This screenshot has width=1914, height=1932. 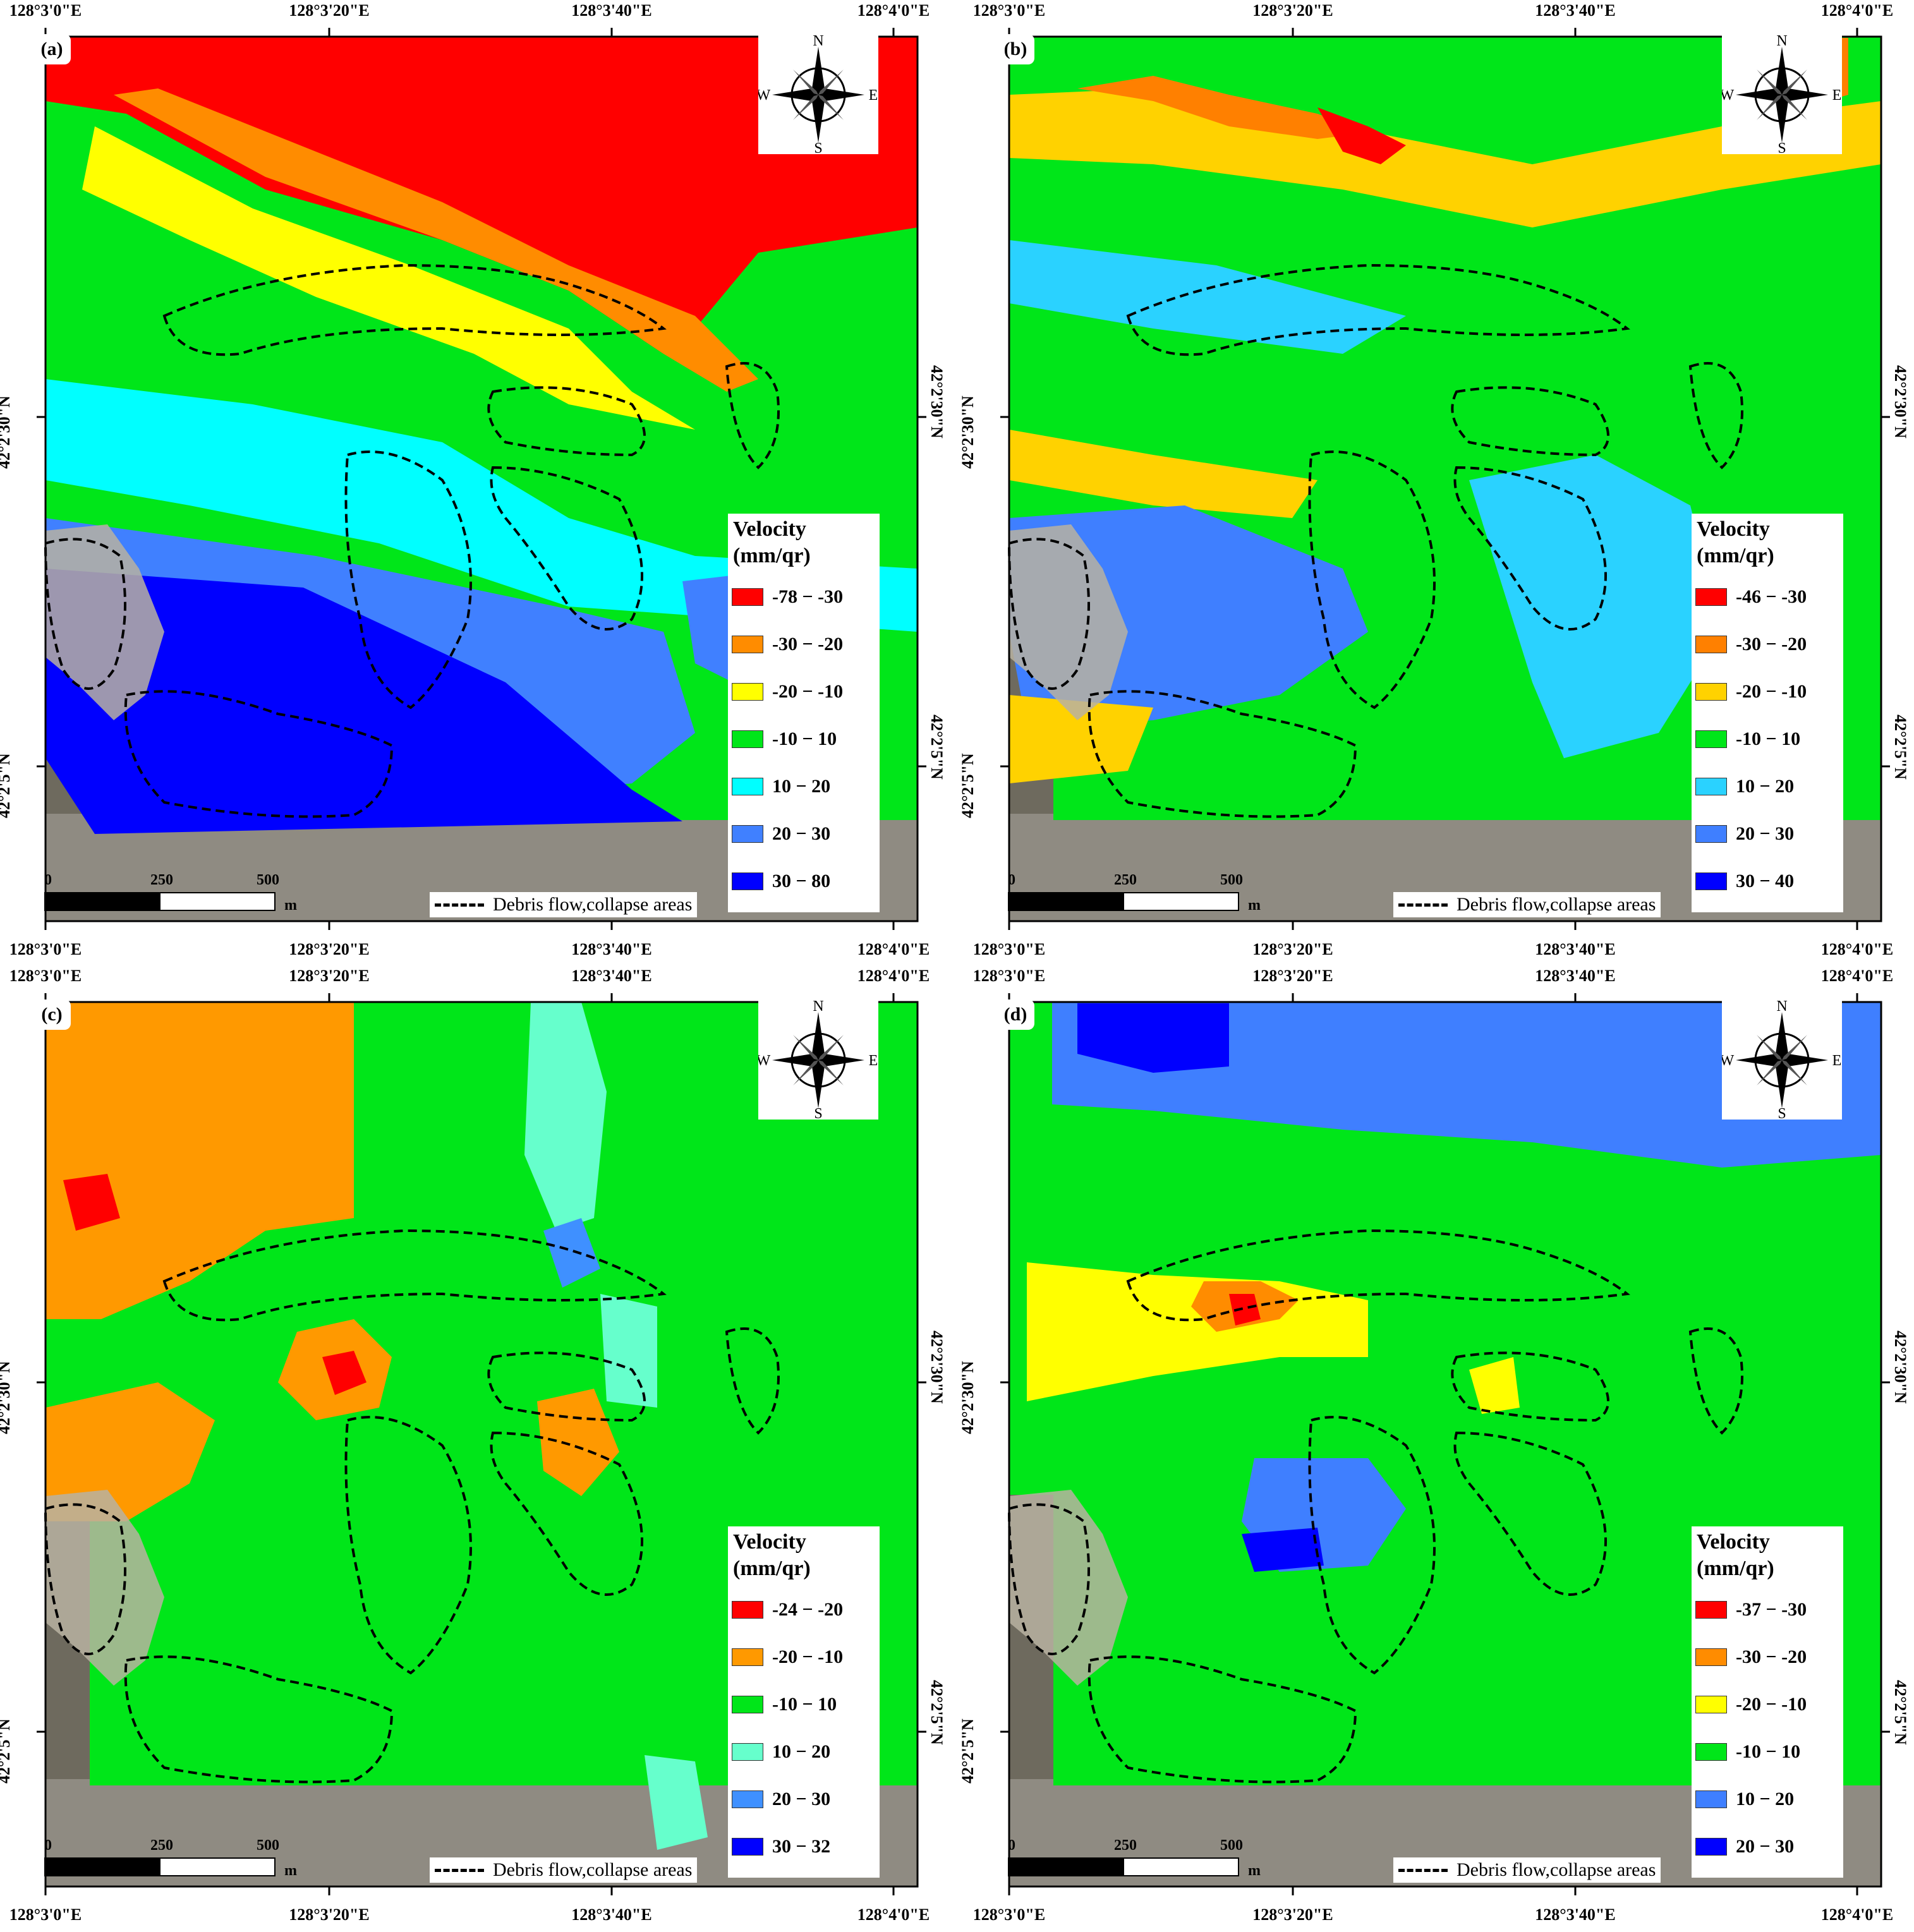 I want to click on legend-range: -30 − -20, so click(x=1771, y=644).